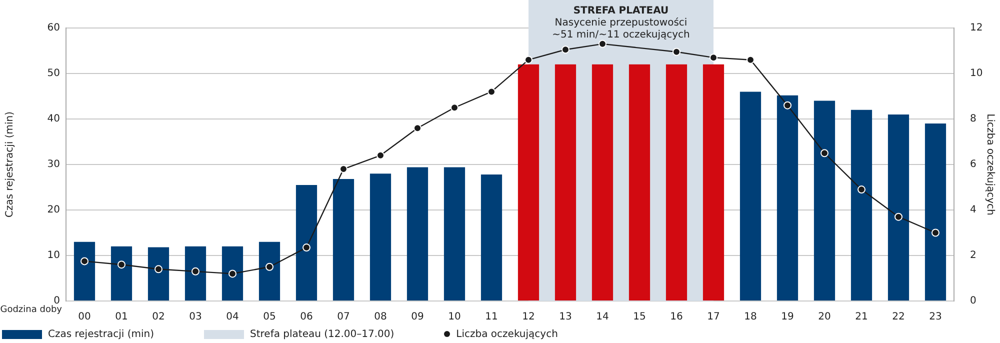 This screenshot has width=1000, height=343. I want to click on x-tick-label: 17, so click(713, 317).